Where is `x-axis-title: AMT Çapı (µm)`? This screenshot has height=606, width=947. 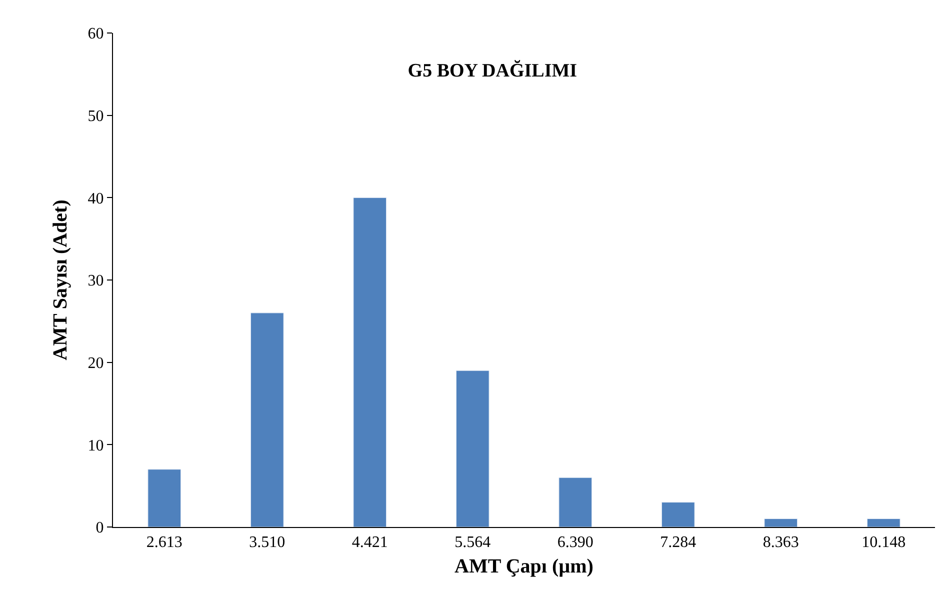 x-axis-title: AMT Çapı (µm) is located at coordinates (524, 567).